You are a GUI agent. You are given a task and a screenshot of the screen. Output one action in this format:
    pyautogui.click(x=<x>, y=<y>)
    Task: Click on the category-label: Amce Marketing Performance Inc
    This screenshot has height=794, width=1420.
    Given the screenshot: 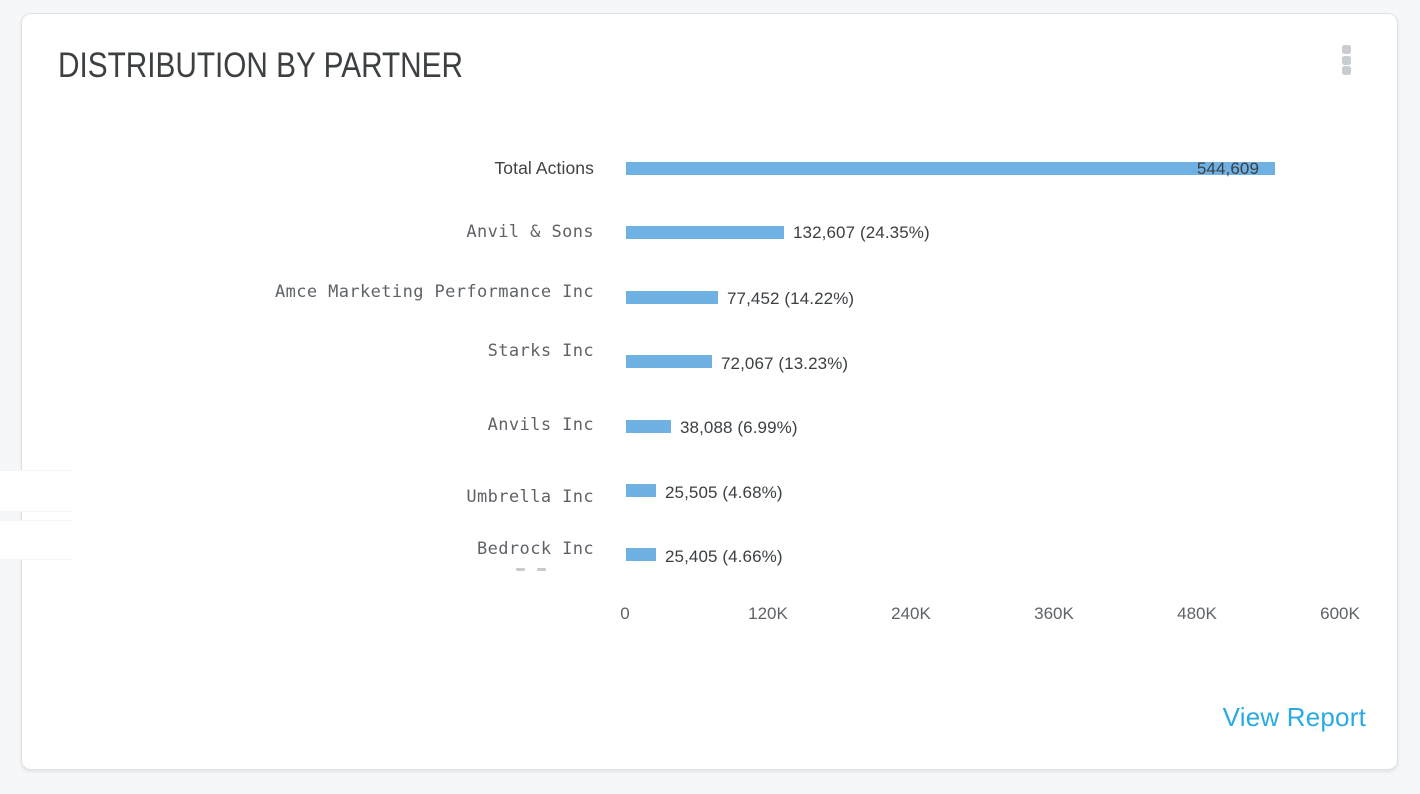 What is the action you would take?
    pyautogui.click(x=434, y=292)
    